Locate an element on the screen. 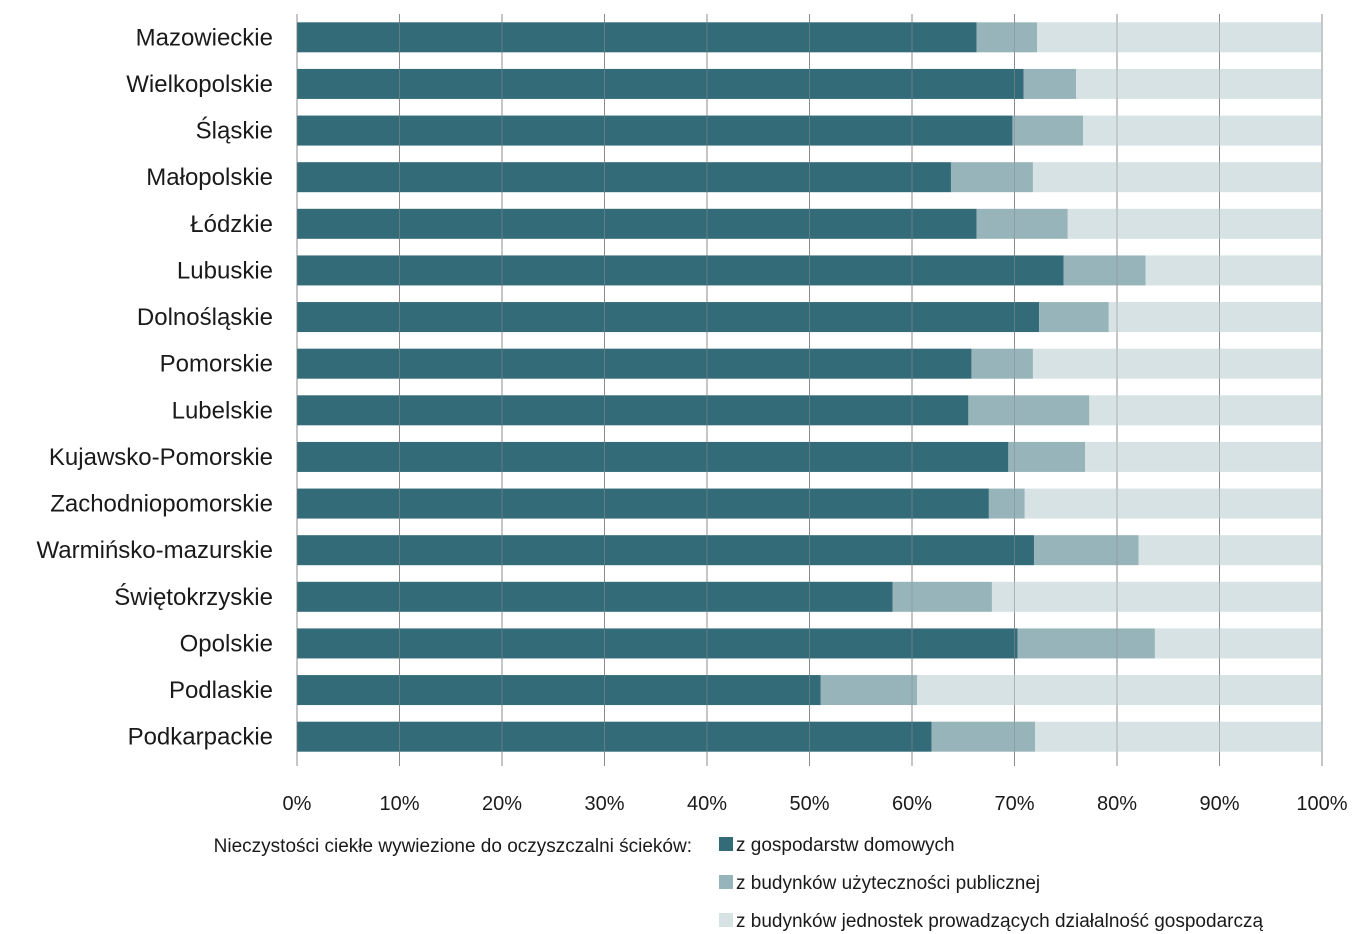  x-tick-label: 50% is located at coordinates (809, 804).